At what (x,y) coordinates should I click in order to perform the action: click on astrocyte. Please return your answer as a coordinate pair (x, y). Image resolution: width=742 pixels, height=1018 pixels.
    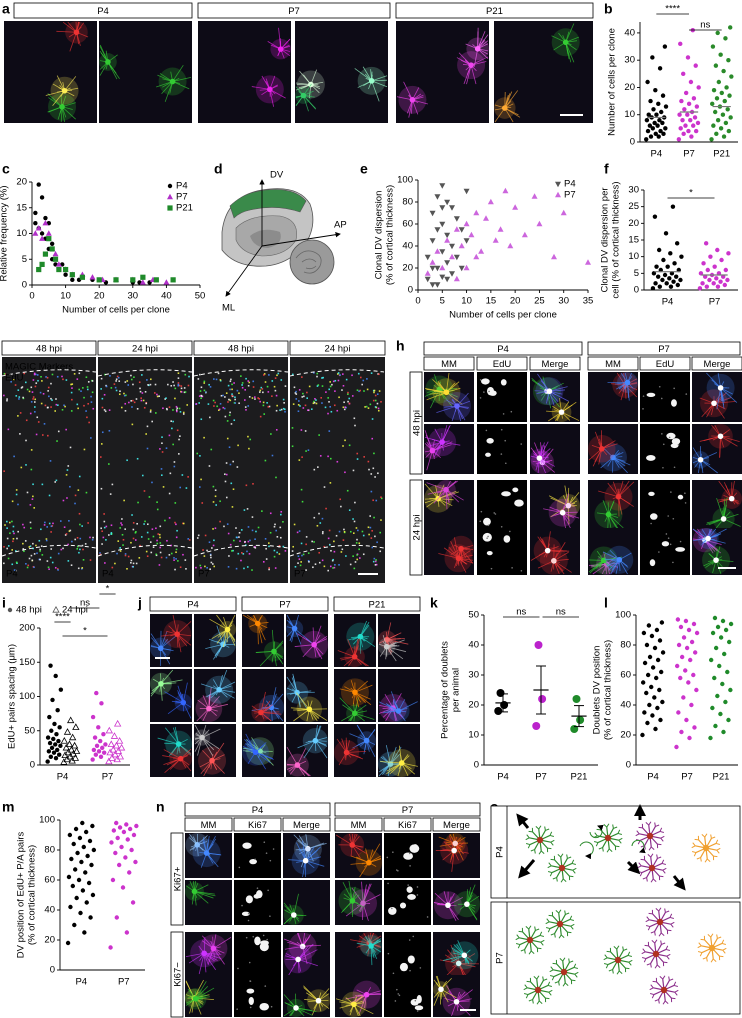
    Looking at the image, I should click on (706, 848).